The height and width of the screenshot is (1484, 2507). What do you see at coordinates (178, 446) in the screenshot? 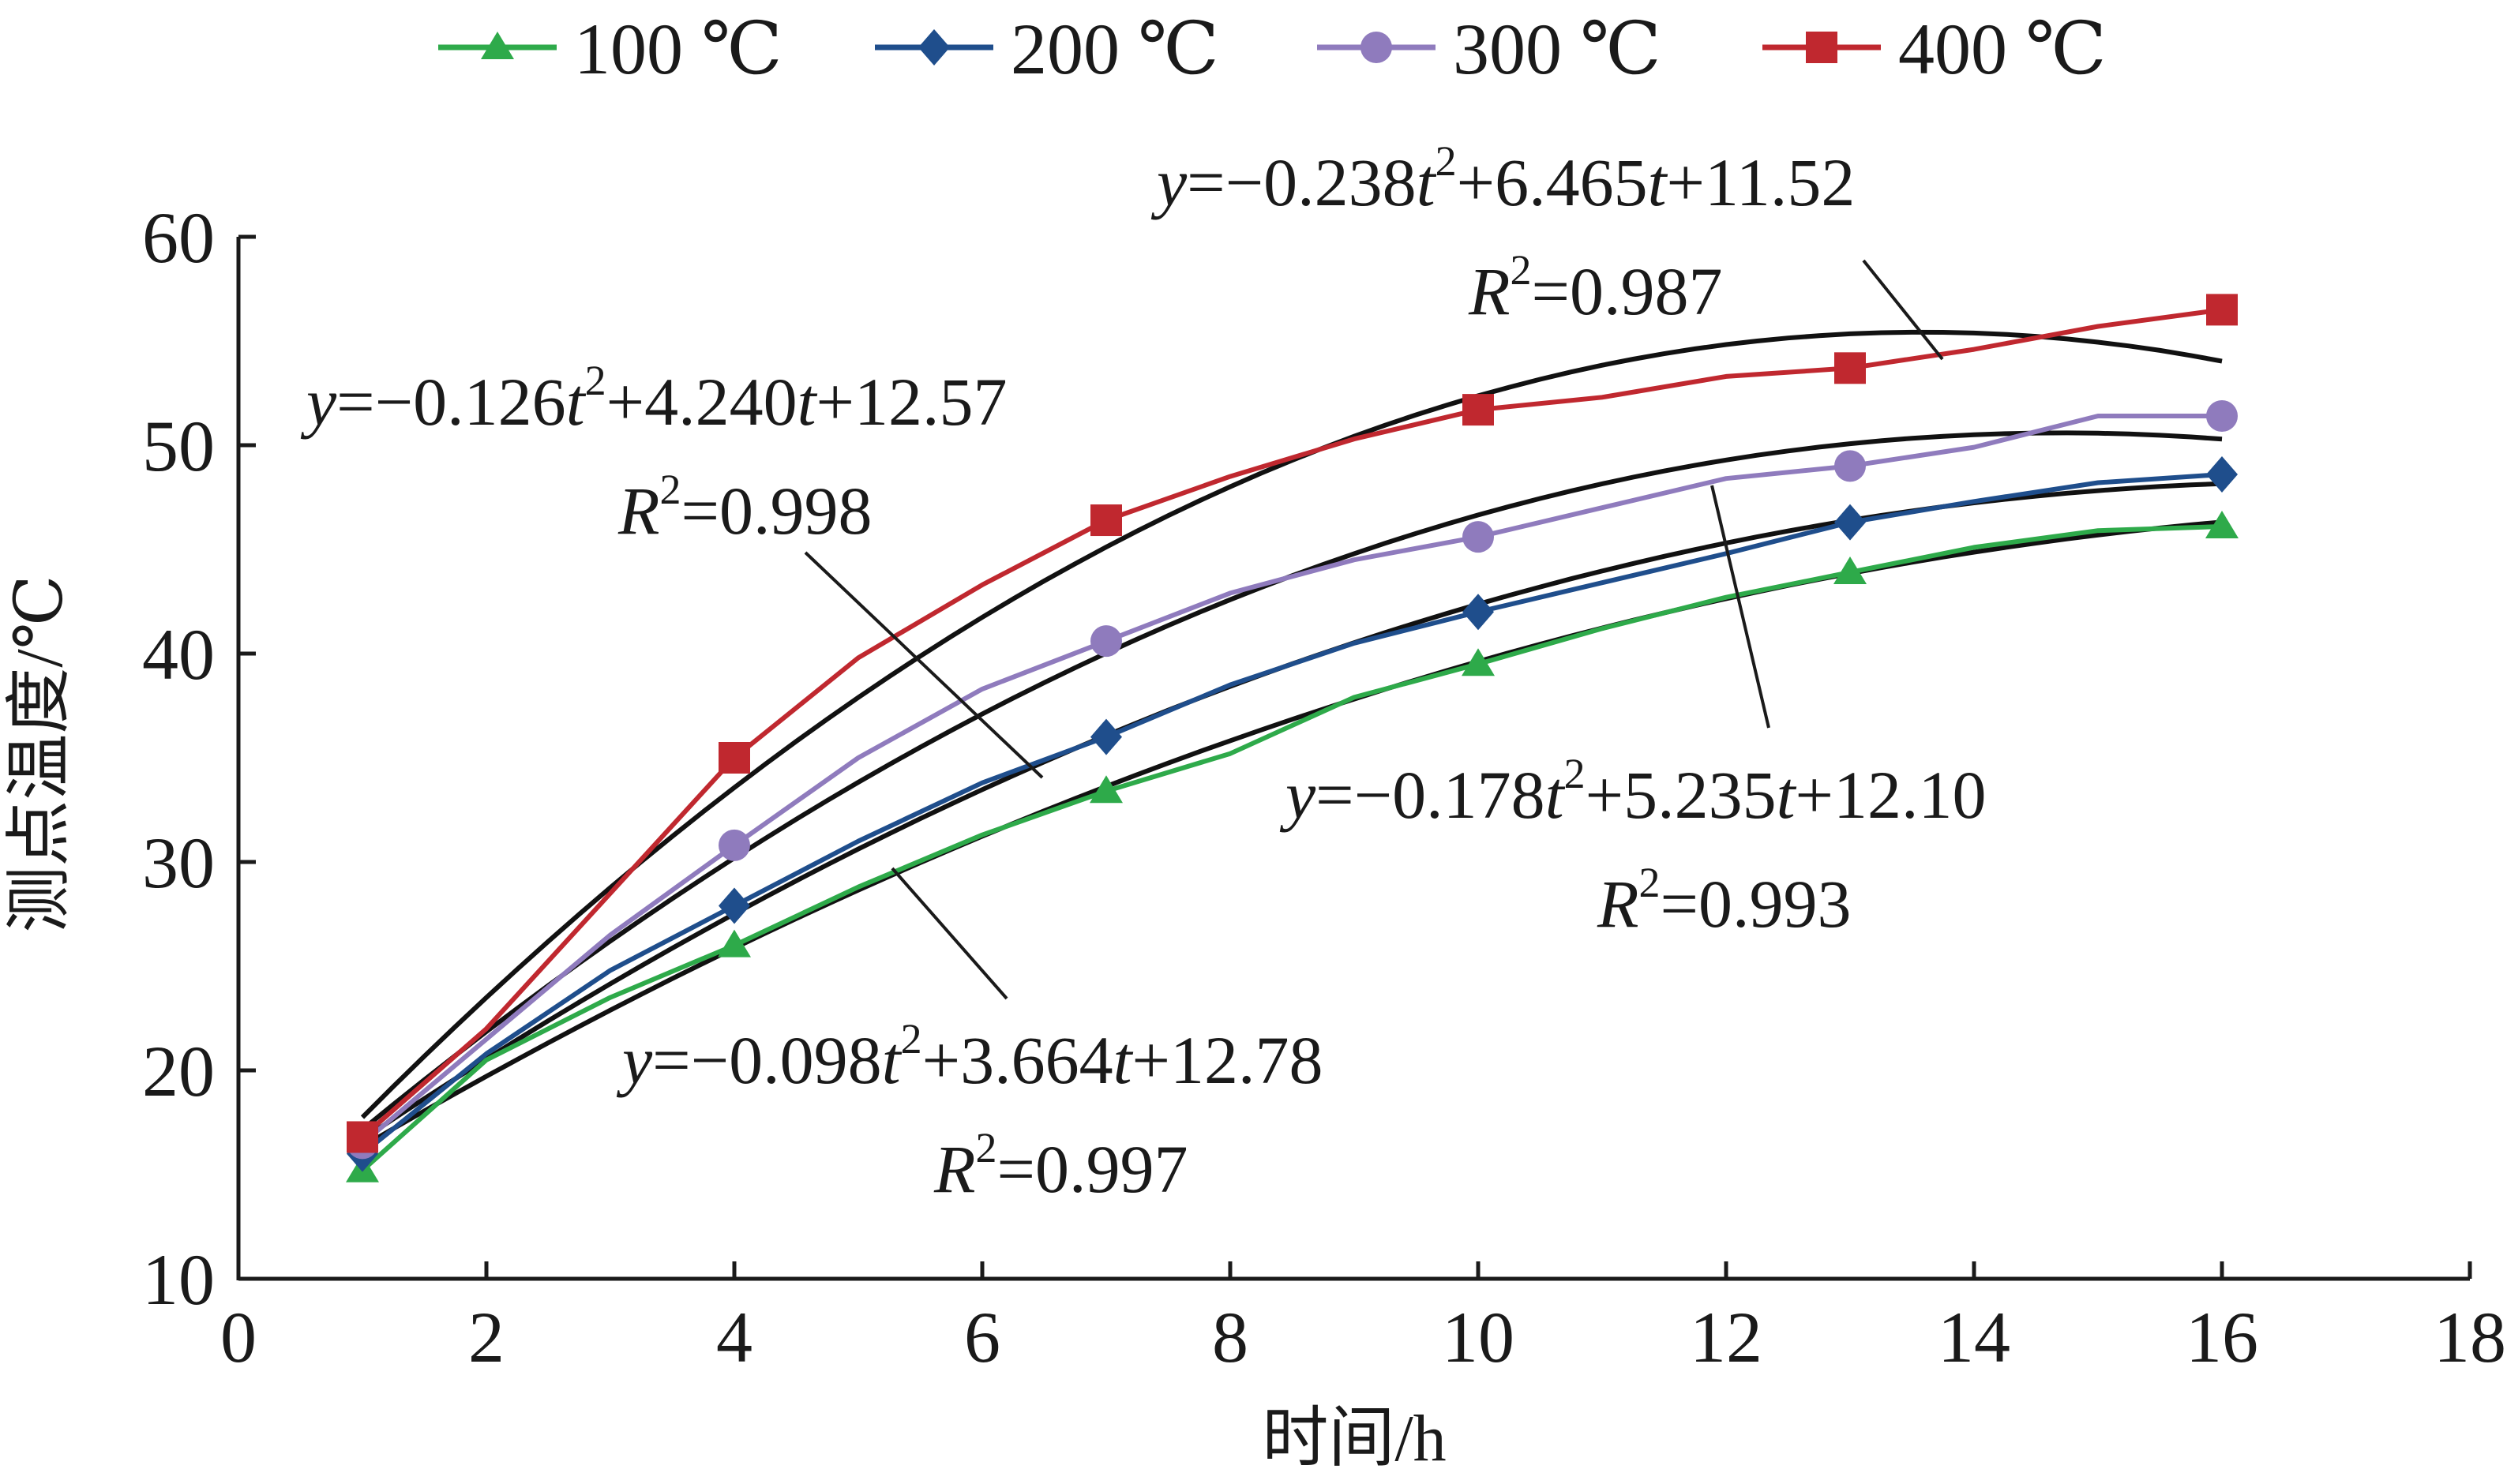
I see `y-tick-label-50: 50` at bounding box center [178, 446].